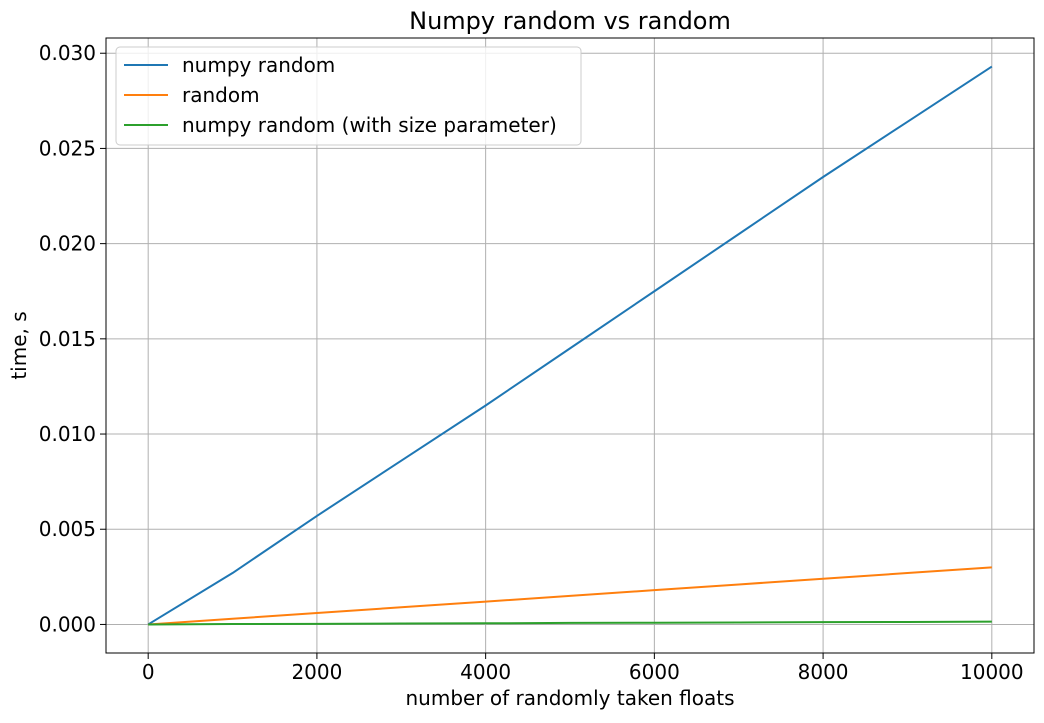 The width and height of the screenshot is (1044, 723). What do you see at coordinates (485, 672) in the screenshot?
I see `x-tick-label: 4000` at bounding box center [485, 672].